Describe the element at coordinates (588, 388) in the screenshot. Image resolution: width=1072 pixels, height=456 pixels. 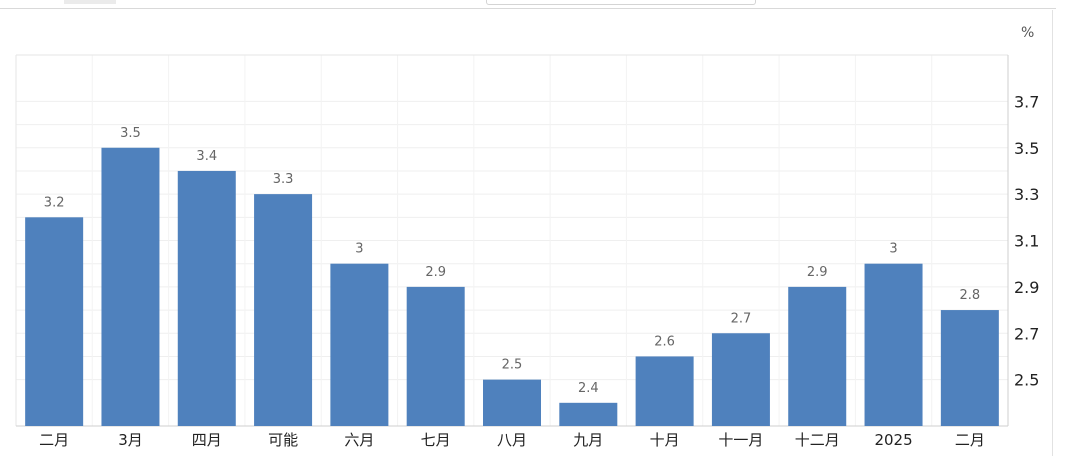
I see `bar-value-label: 2.4` at that location.